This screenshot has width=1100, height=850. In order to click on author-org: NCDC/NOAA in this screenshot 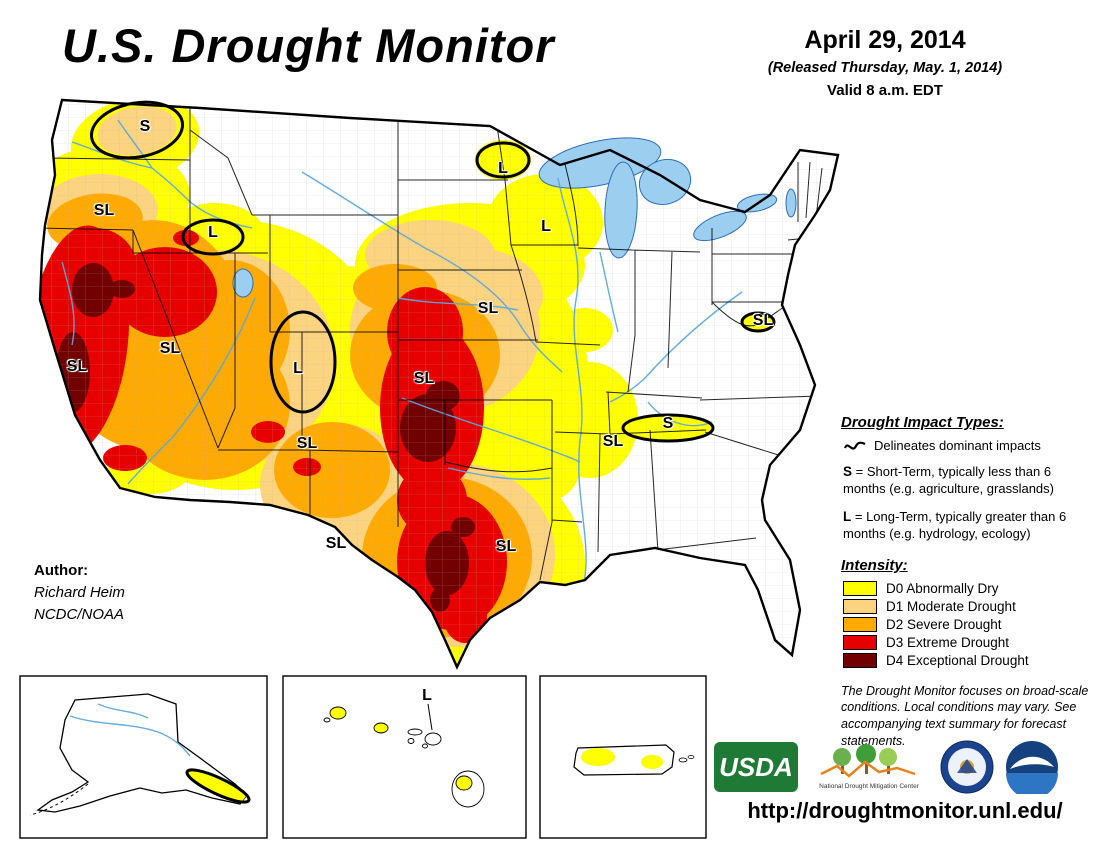, I will do `click(79, 614)`.